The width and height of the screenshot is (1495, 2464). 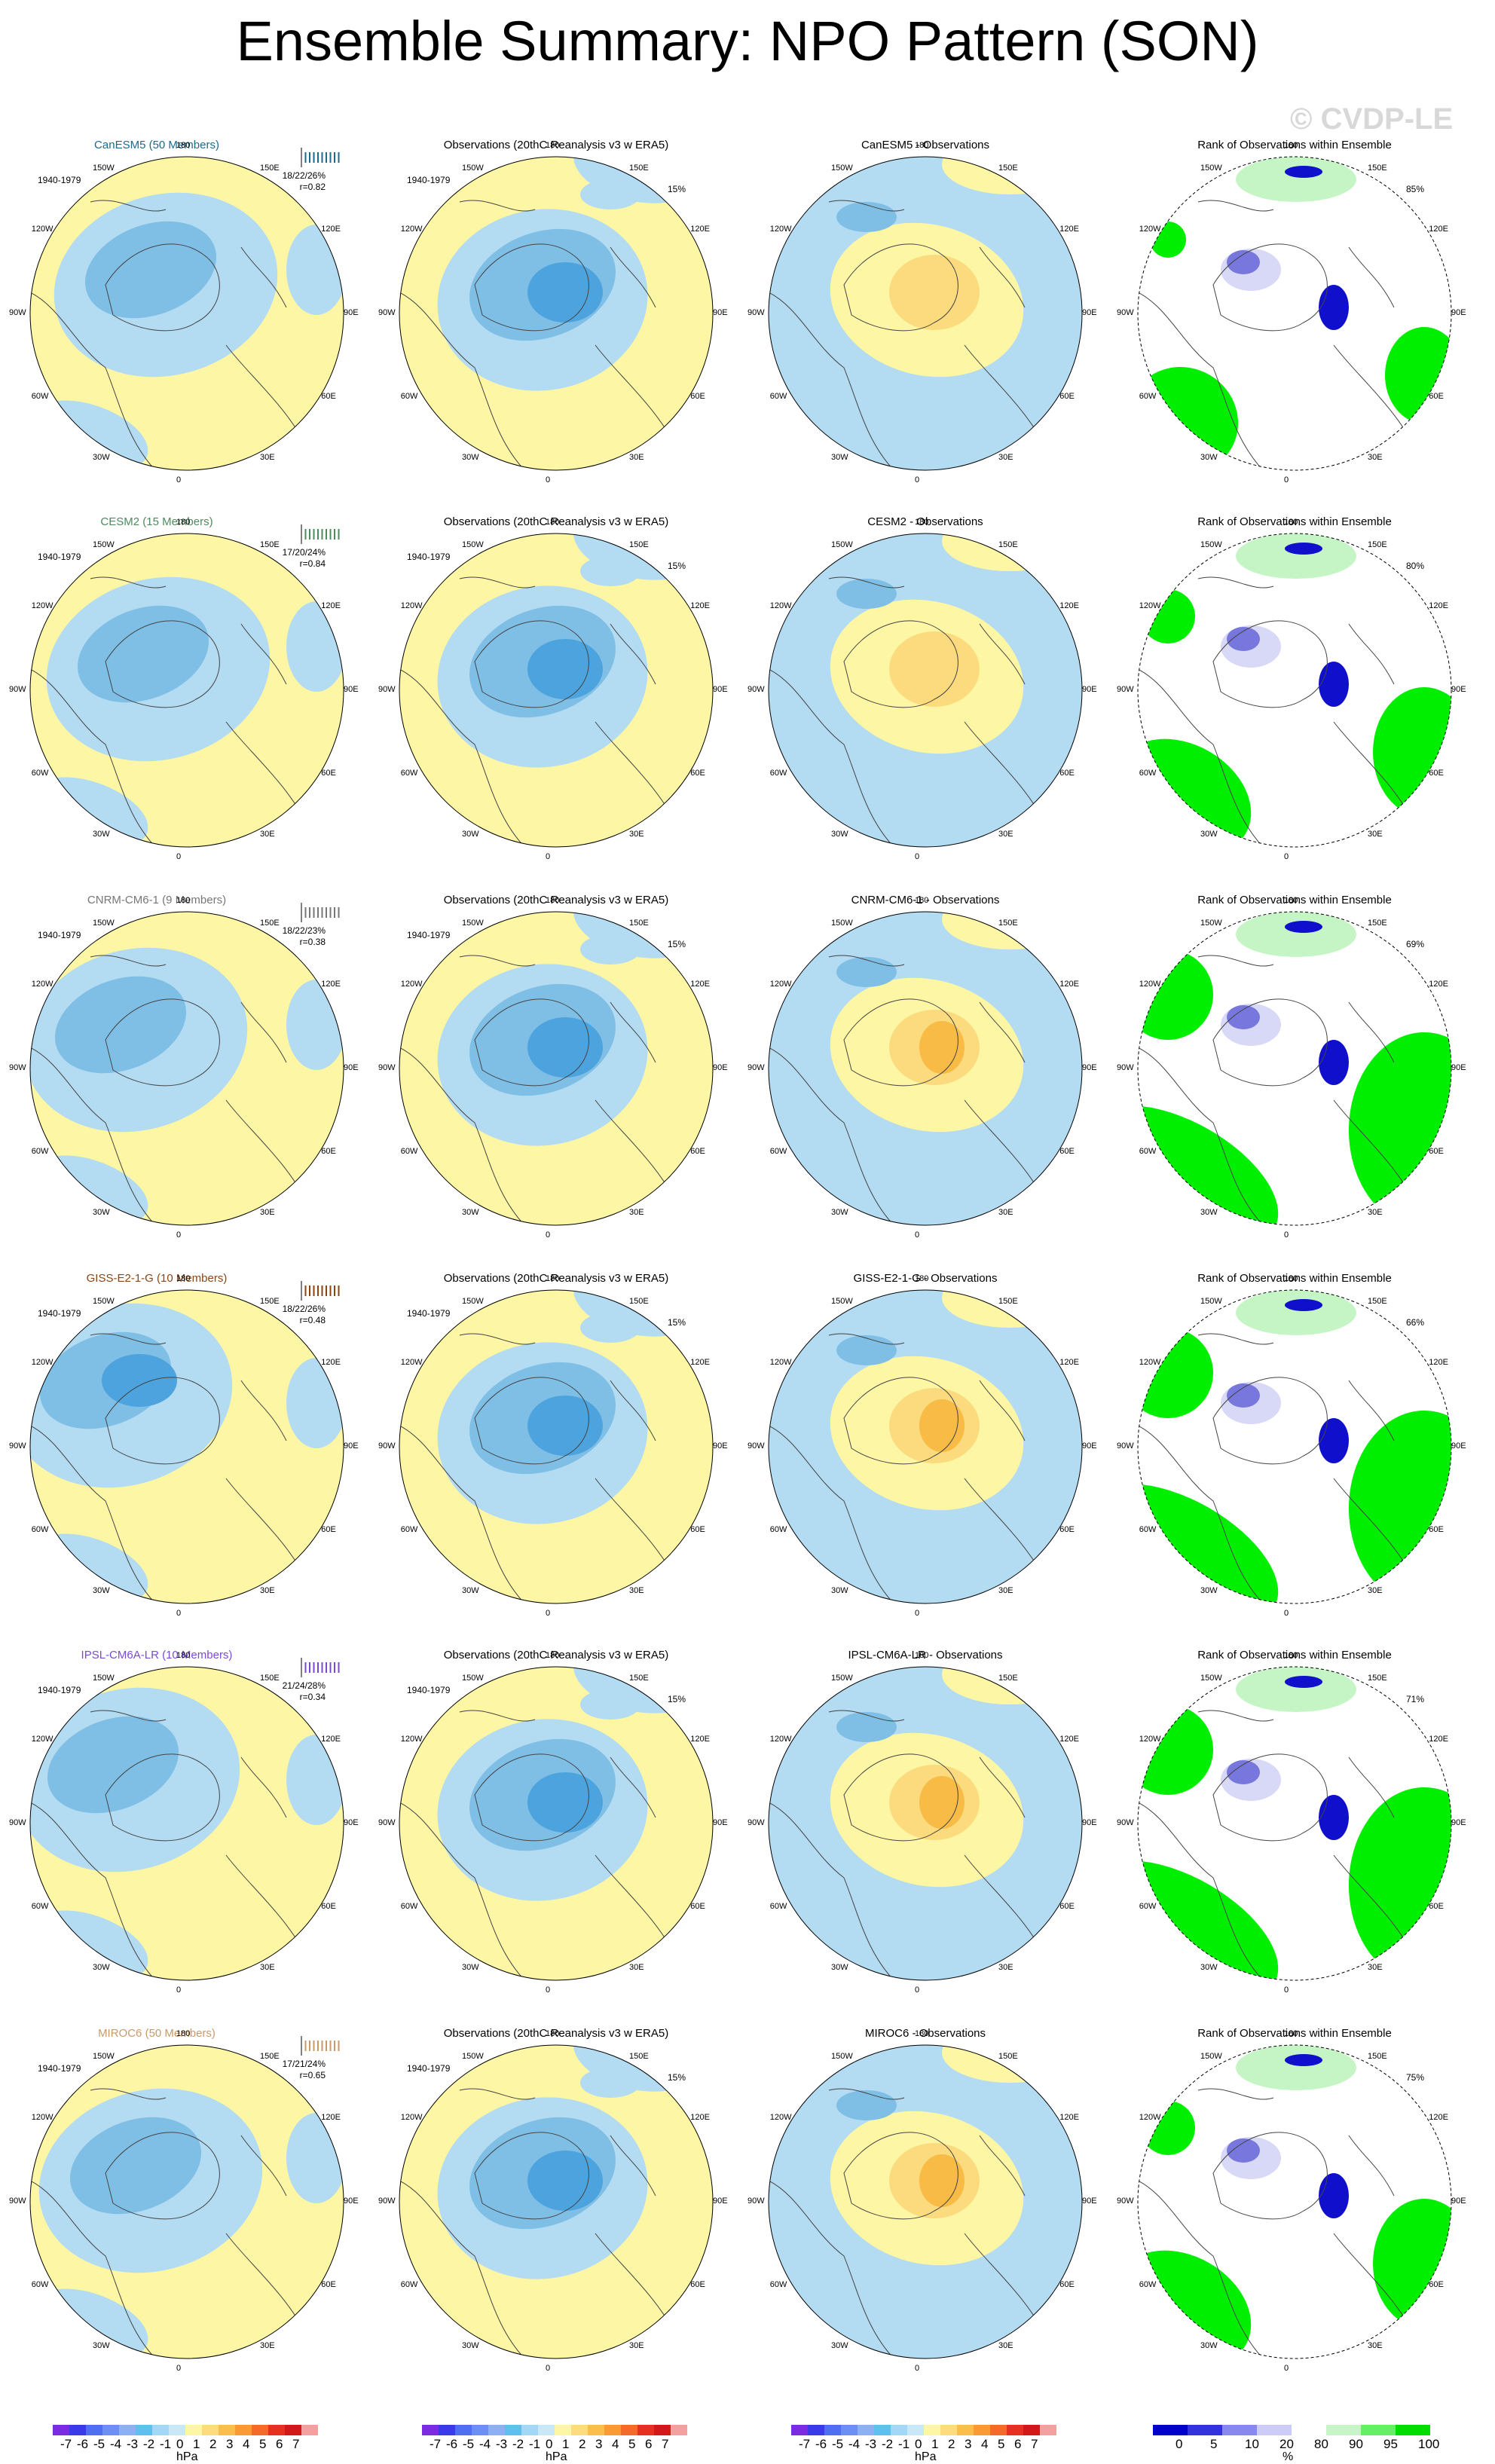 What do you see at coordinates (942, 2180) in the screenshot?
I see `positive-anomaly-core` at bounding box center [942, 2180].